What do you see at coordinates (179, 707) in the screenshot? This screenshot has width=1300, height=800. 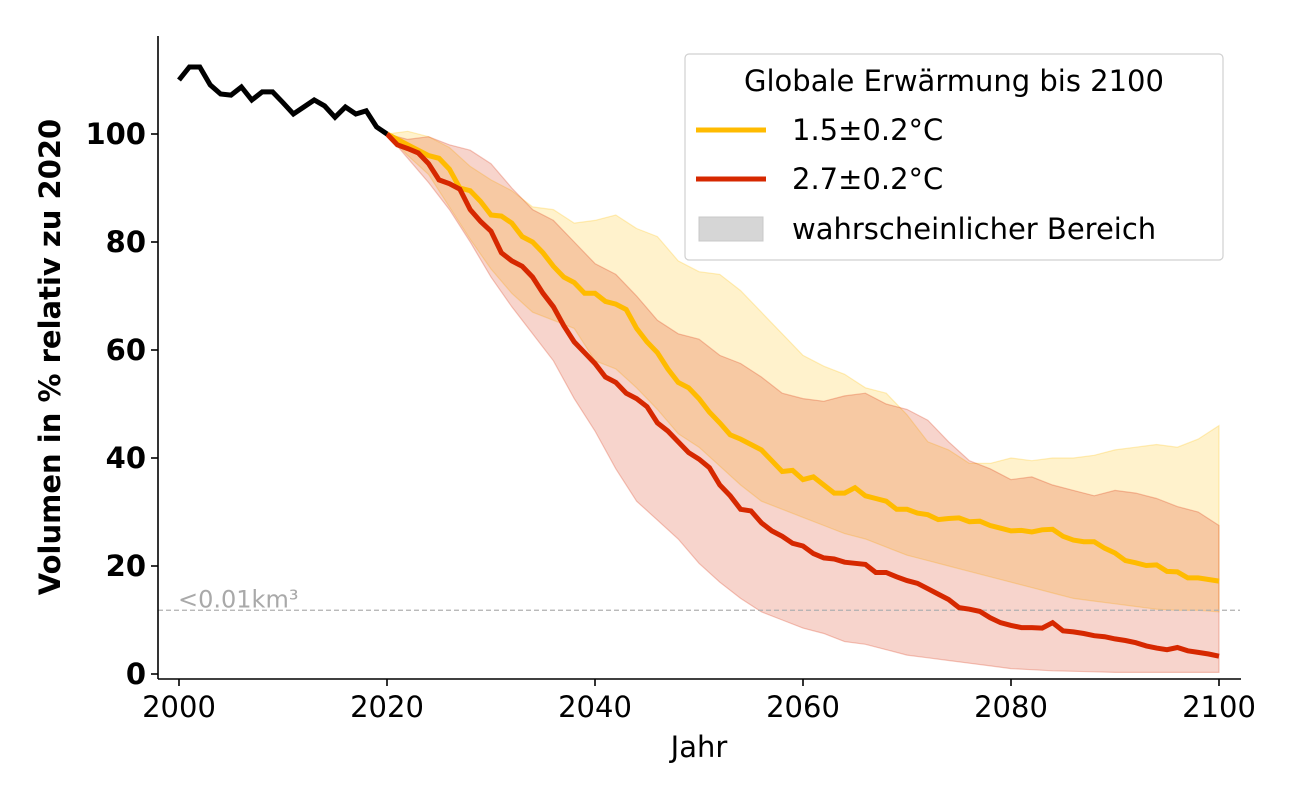 I see `x-tick-label: 2000` at bounding box center [179, 707].